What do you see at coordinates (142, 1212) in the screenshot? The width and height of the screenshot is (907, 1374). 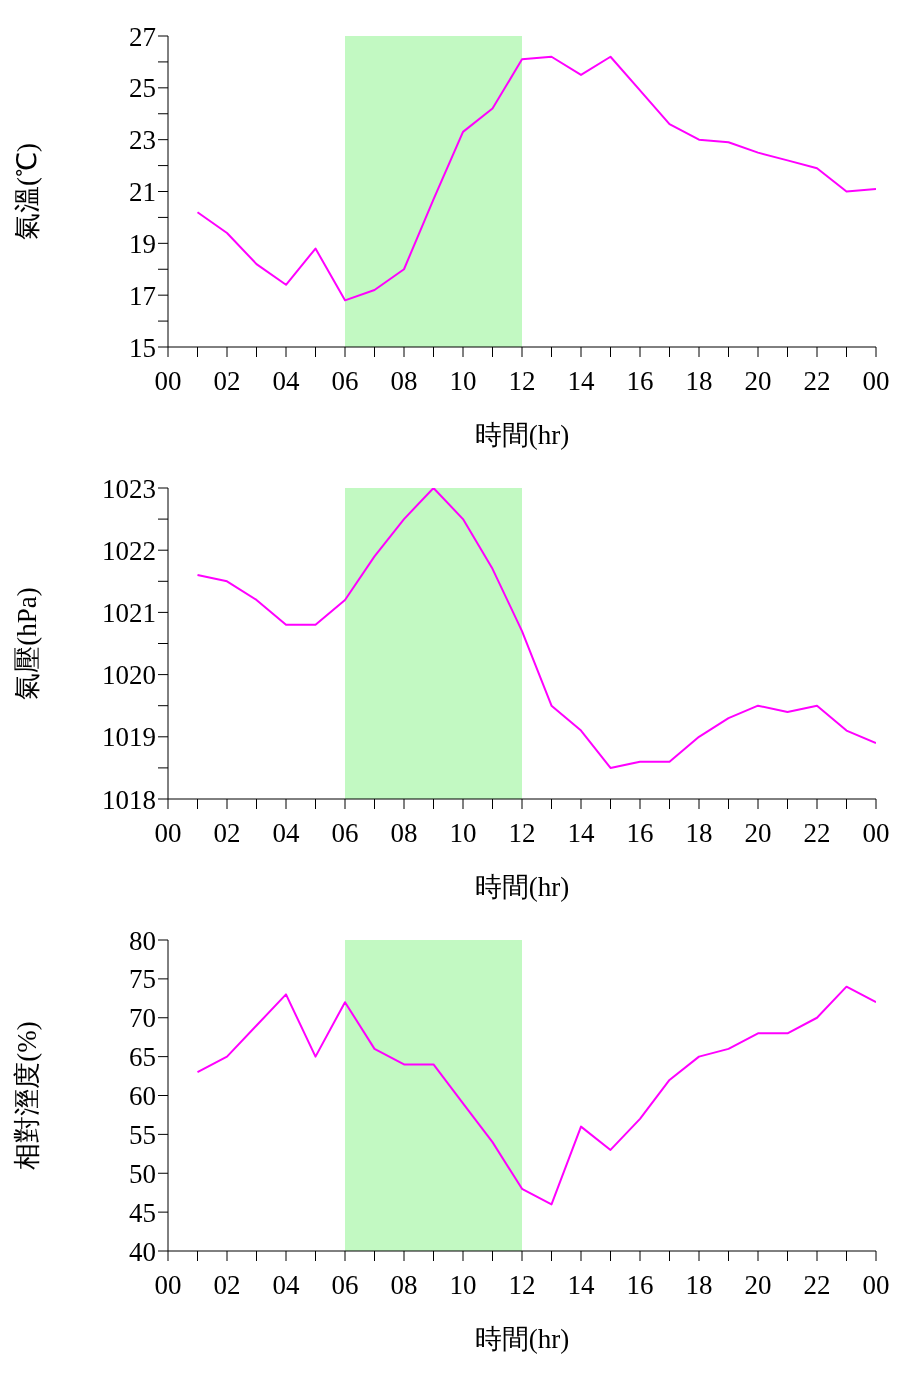 I see `y-tick-label: 45` at bounding box center [142, 1212].